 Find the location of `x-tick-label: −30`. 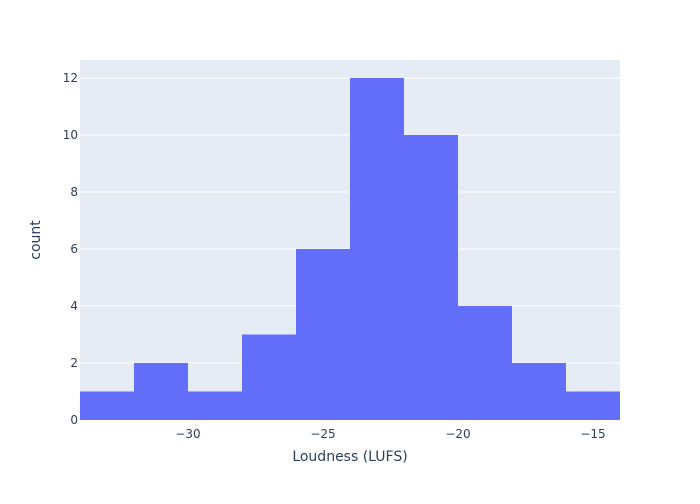

x-tick-label: −30 is located at coordinates (187, 434).